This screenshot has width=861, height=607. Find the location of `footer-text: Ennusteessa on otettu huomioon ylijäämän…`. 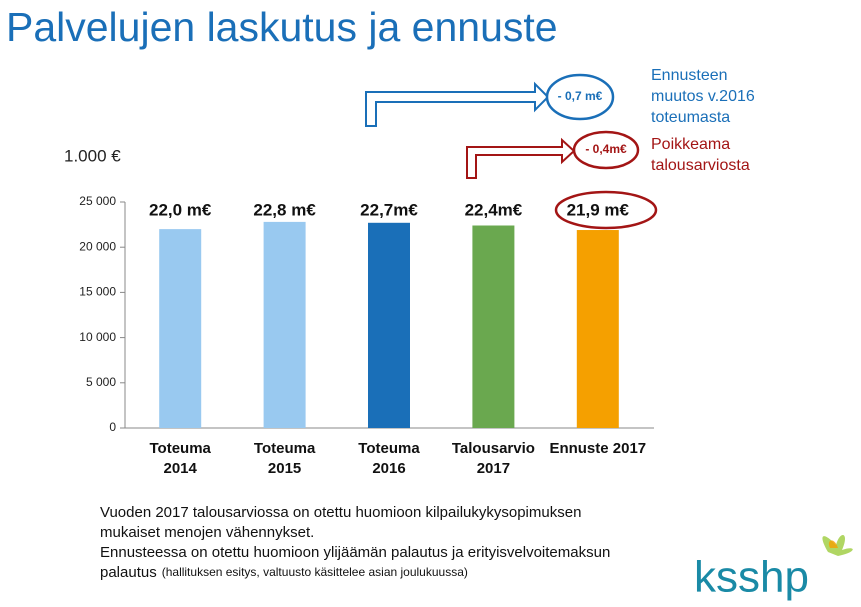

footer-text: Ennusteessa on otettu huomioon ylijäämän… is located at coordinates (355, 552).